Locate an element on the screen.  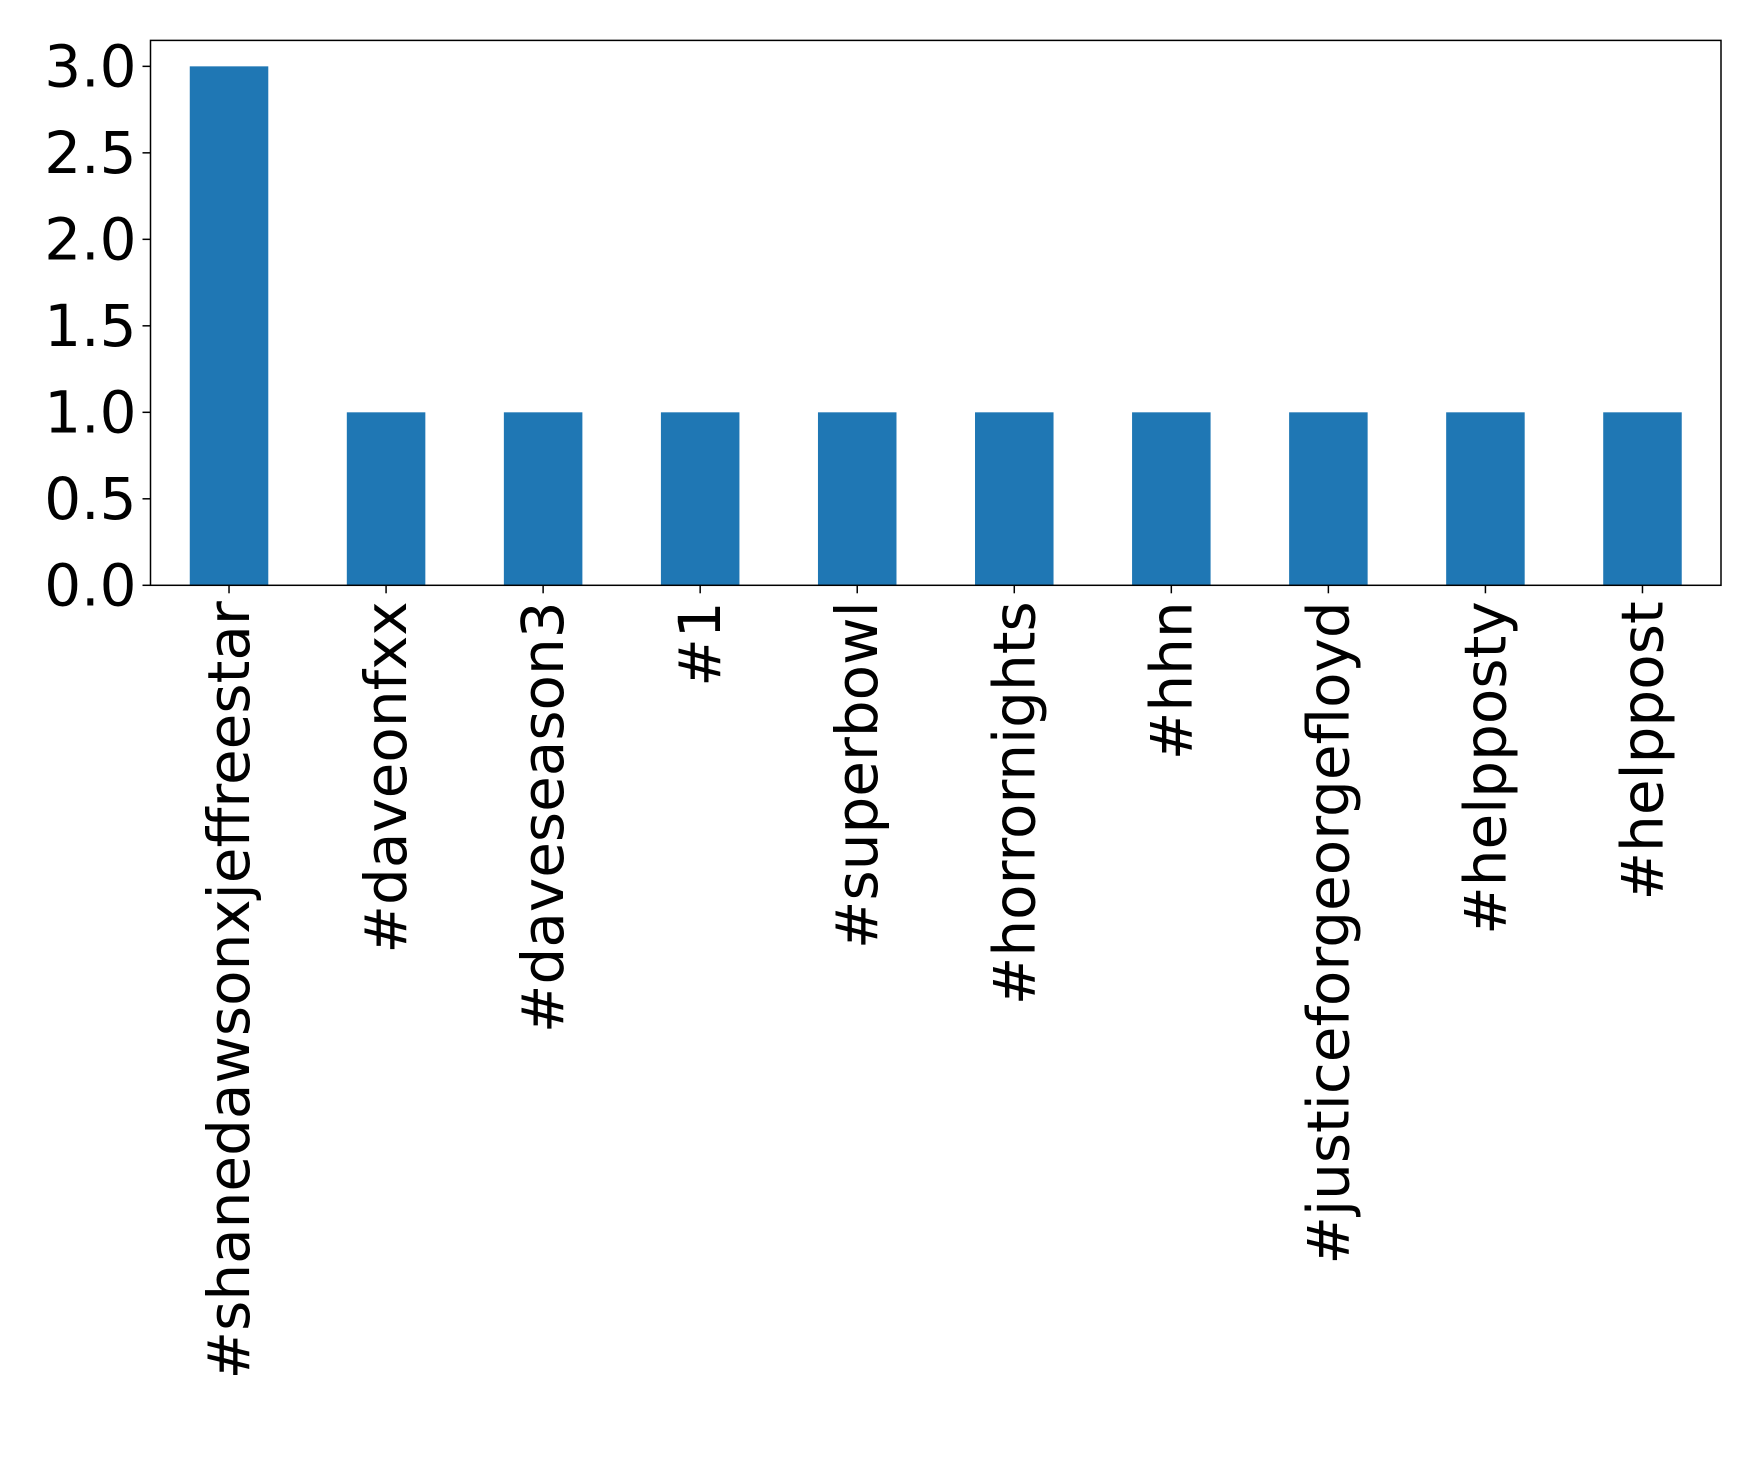
x-tick-label: #hhn is located at coordinates (1171, 680).